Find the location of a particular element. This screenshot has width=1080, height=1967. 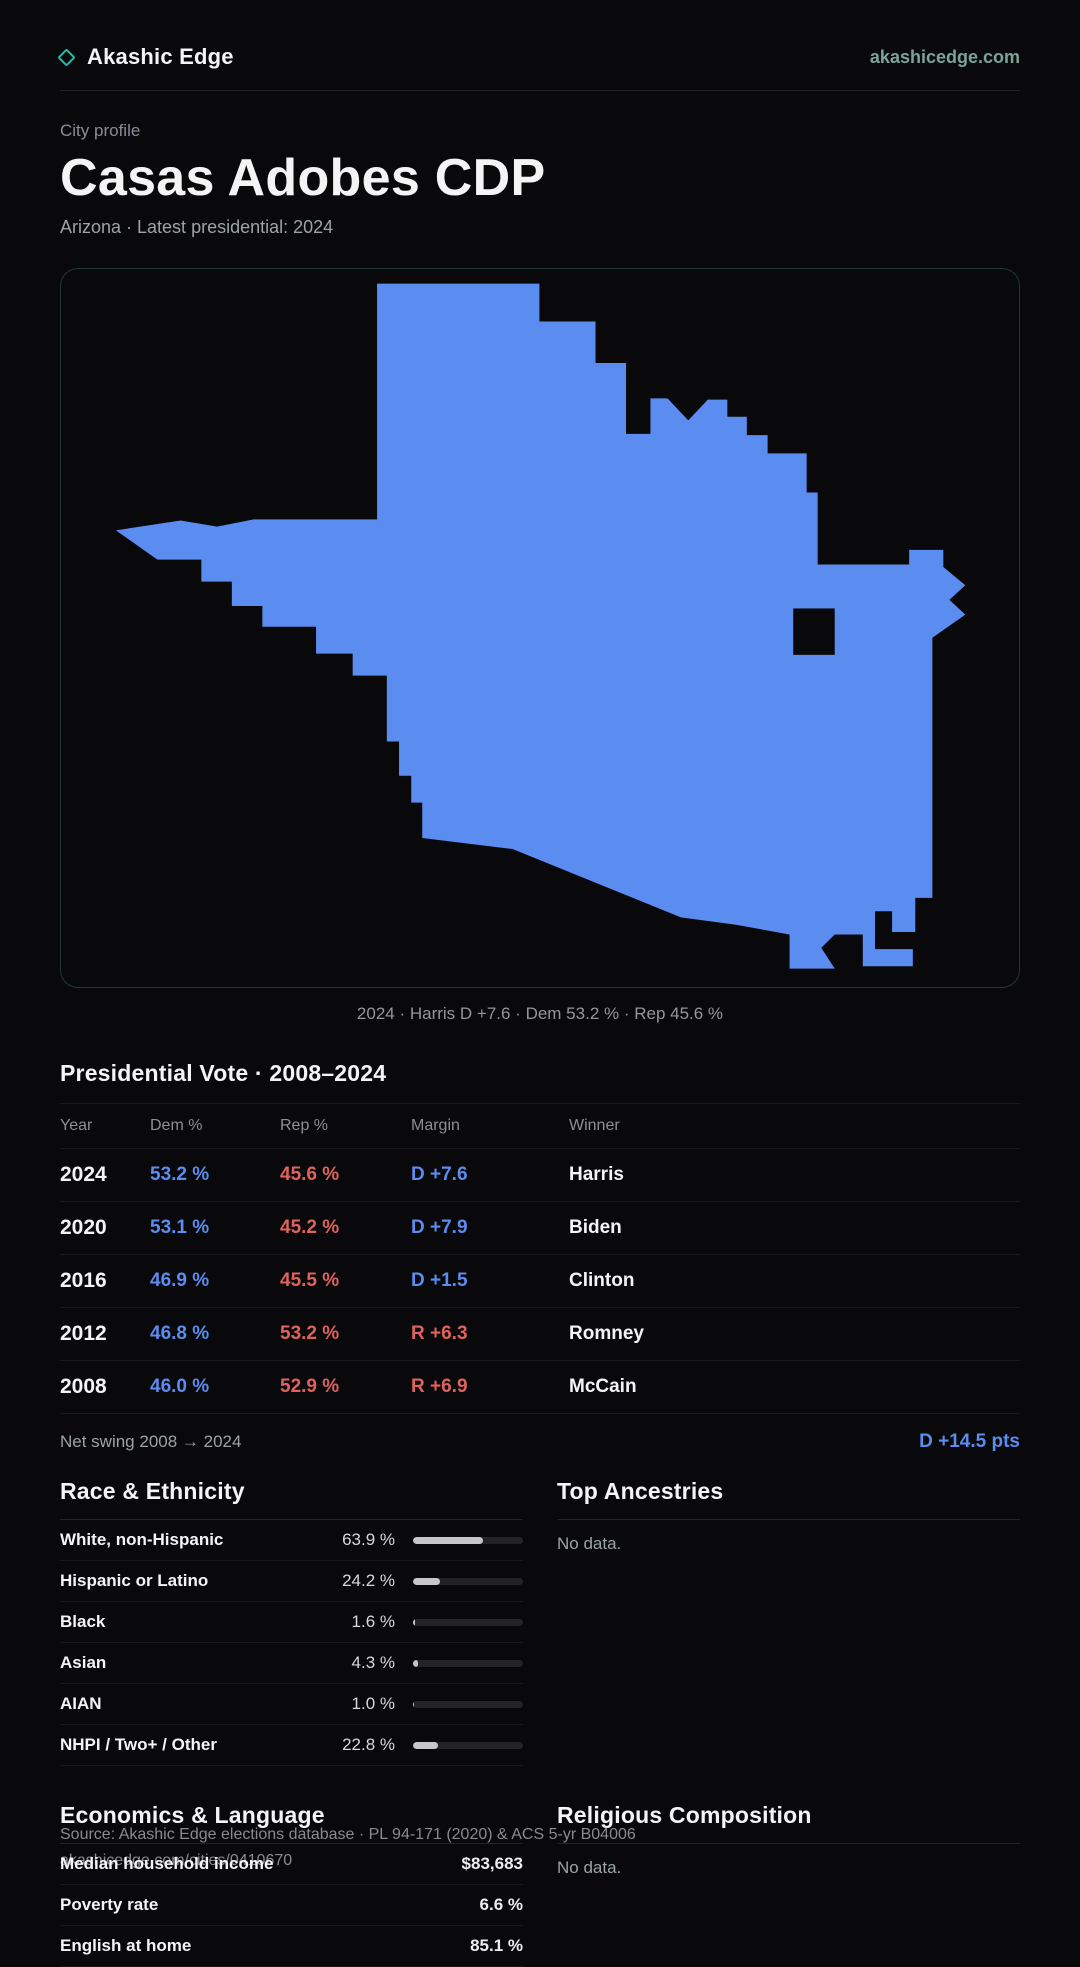

vote-section-title: Presidential Vote · 2008–2024 is located at coordinates (223, 1073).